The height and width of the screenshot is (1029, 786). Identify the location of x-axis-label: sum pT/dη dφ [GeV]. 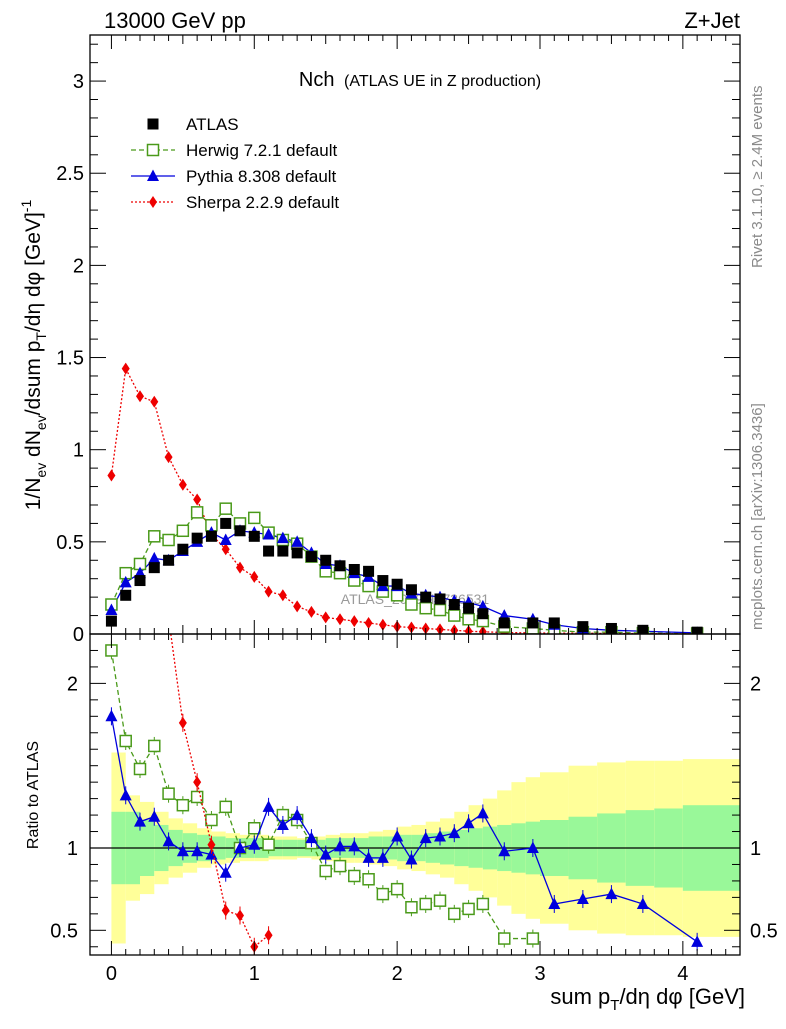
(647, 999).